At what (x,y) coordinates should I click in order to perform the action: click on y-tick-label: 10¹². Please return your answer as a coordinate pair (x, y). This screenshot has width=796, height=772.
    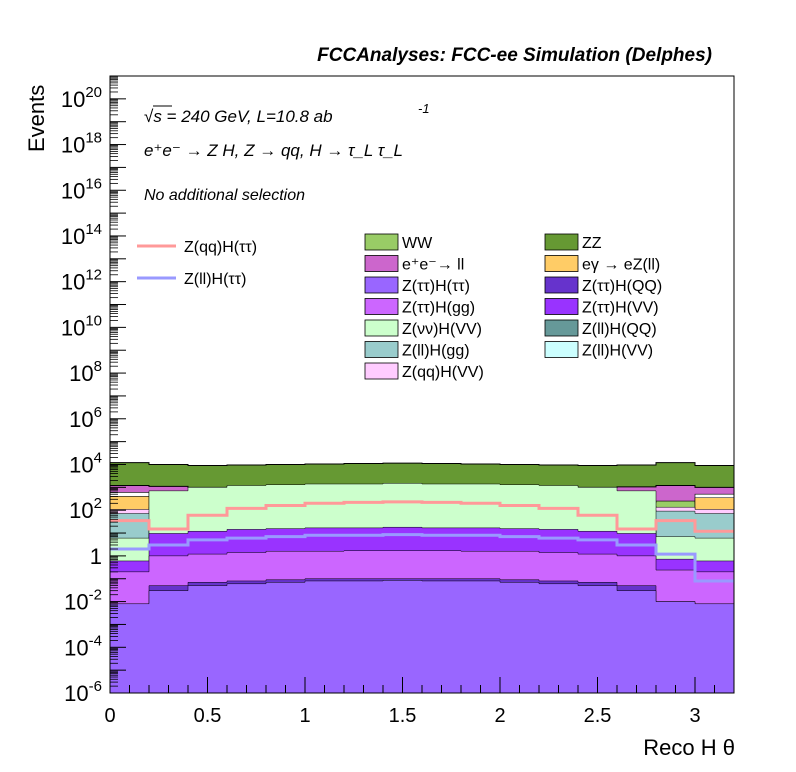
    Looking at the image, I should click on (81, 281).